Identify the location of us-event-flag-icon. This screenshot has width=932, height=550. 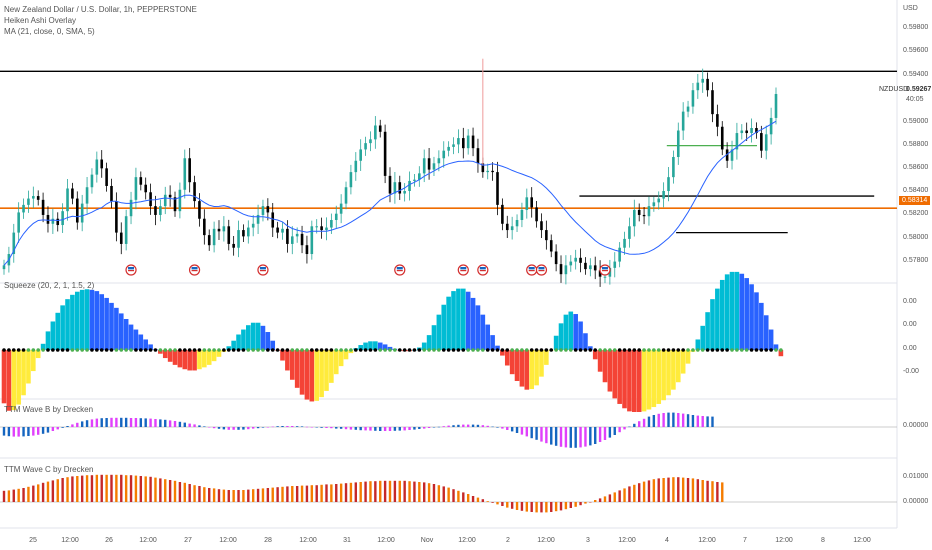
(482, 268).